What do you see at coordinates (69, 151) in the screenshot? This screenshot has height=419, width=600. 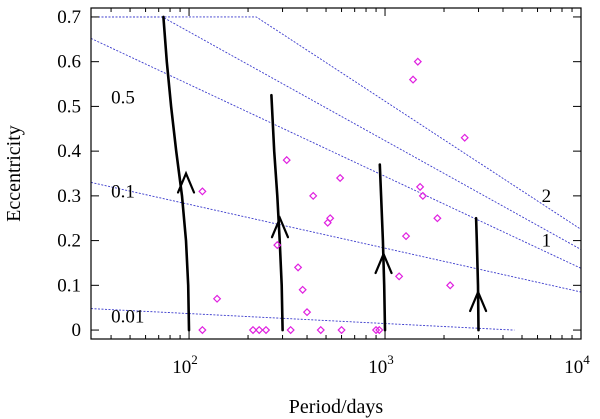 I see `y-tick-label-4: 0.4` at bounding box center [69, 151].